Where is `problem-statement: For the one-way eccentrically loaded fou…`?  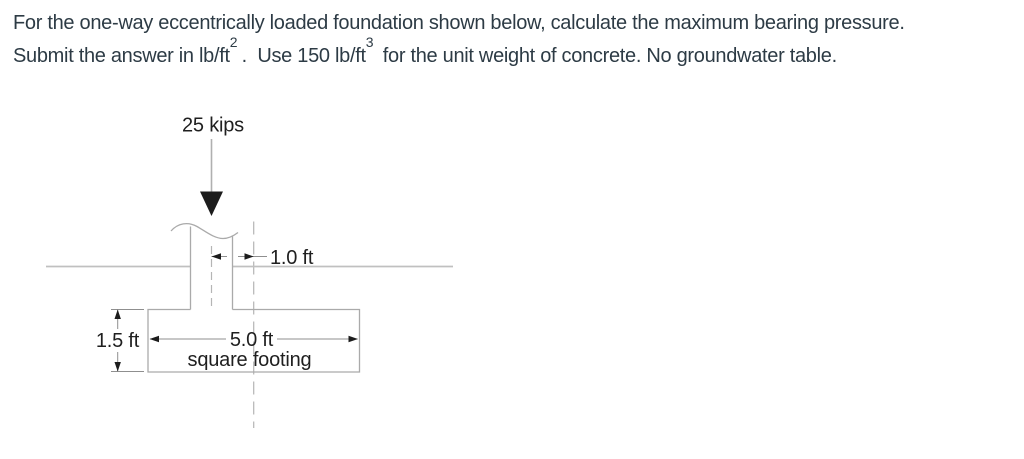
problem-statement: For the one-way eccentrically loaded fou… is located at coordinates (459, 40).